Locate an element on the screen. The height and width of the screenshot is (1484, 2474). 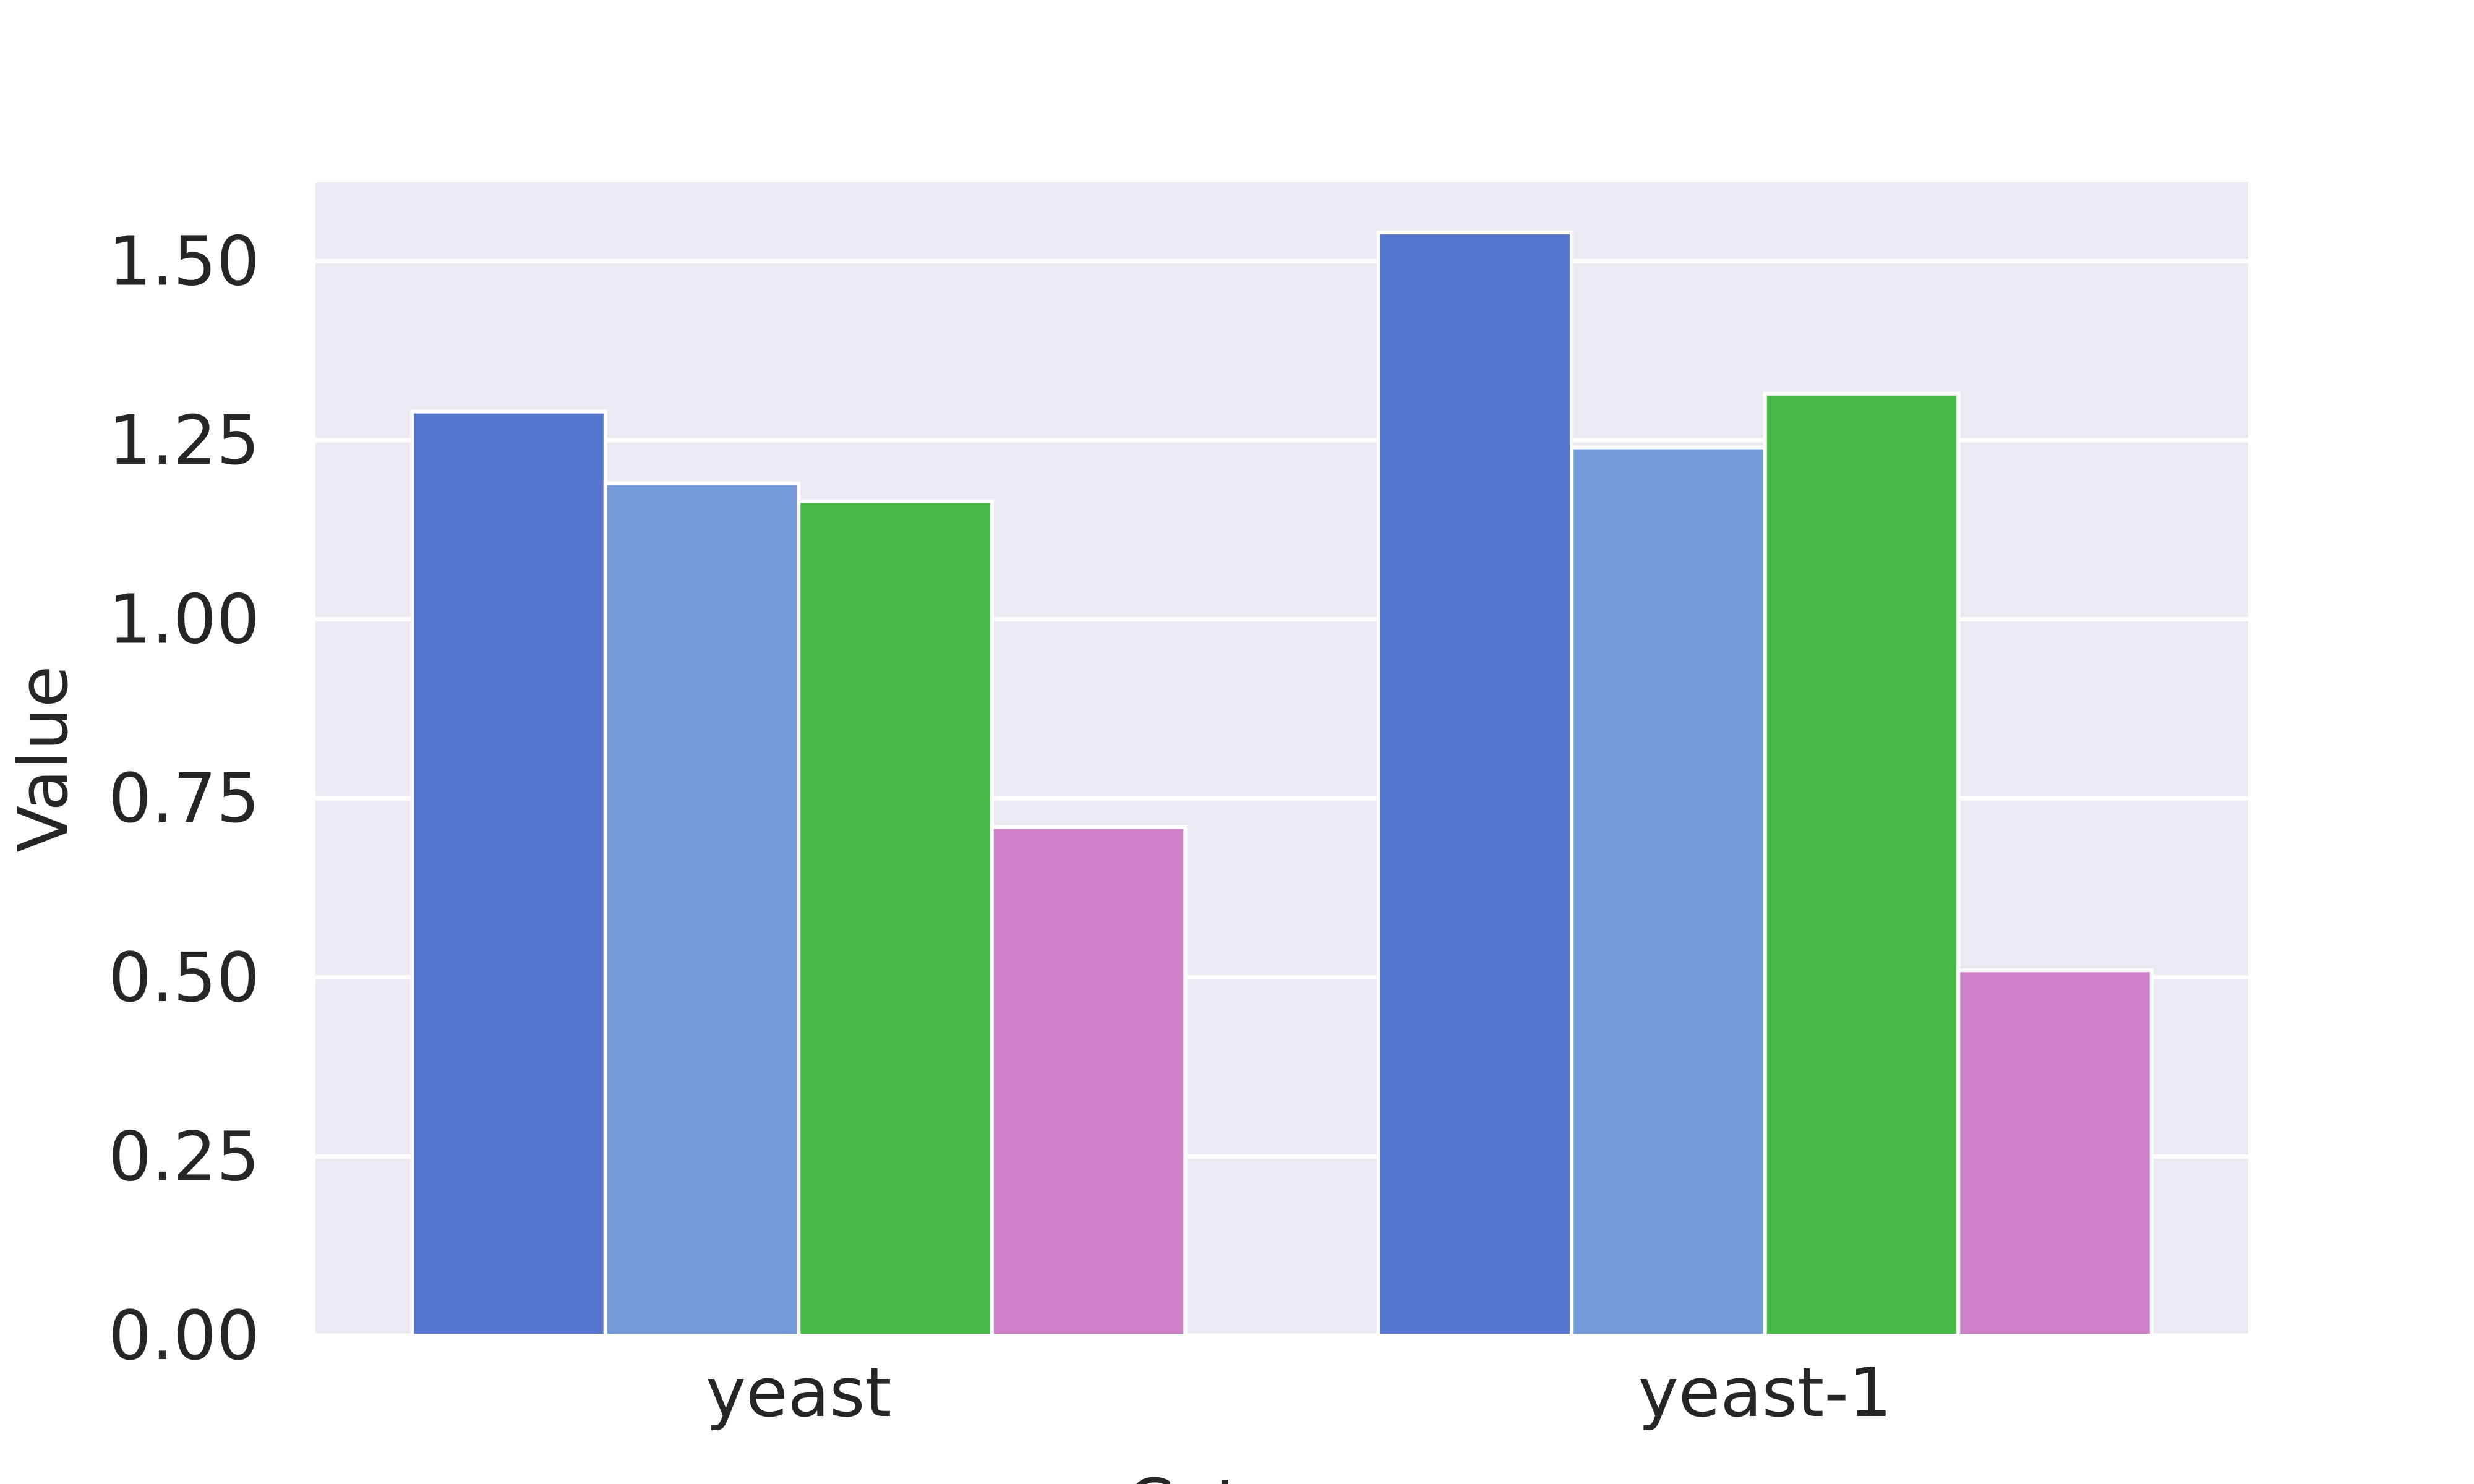
y-axis-label: Value is located at coordinates (44, 758).